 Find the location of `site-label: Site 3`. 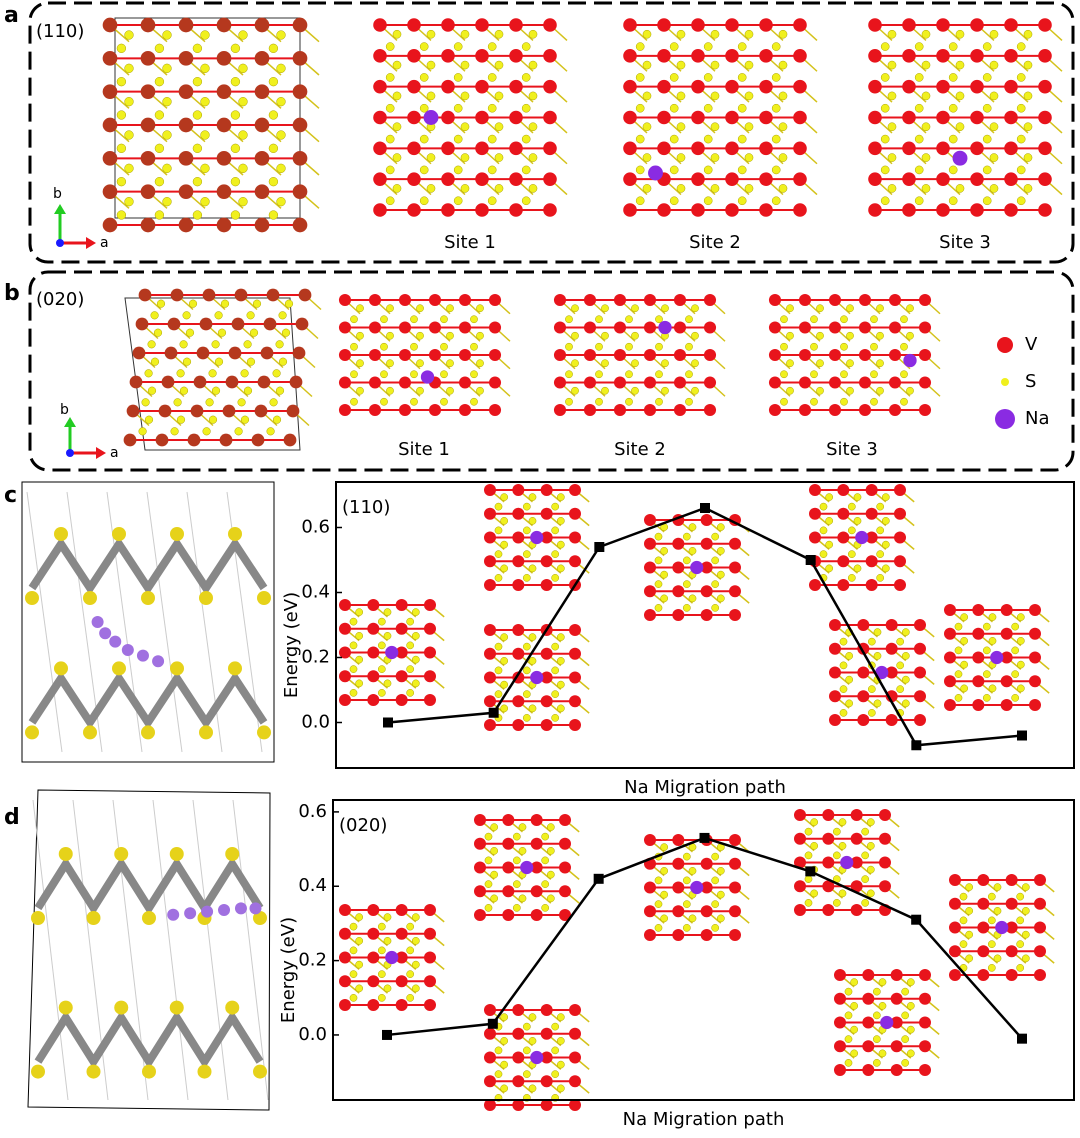

site-label: Site 3 is located at coordinates (965, 242).